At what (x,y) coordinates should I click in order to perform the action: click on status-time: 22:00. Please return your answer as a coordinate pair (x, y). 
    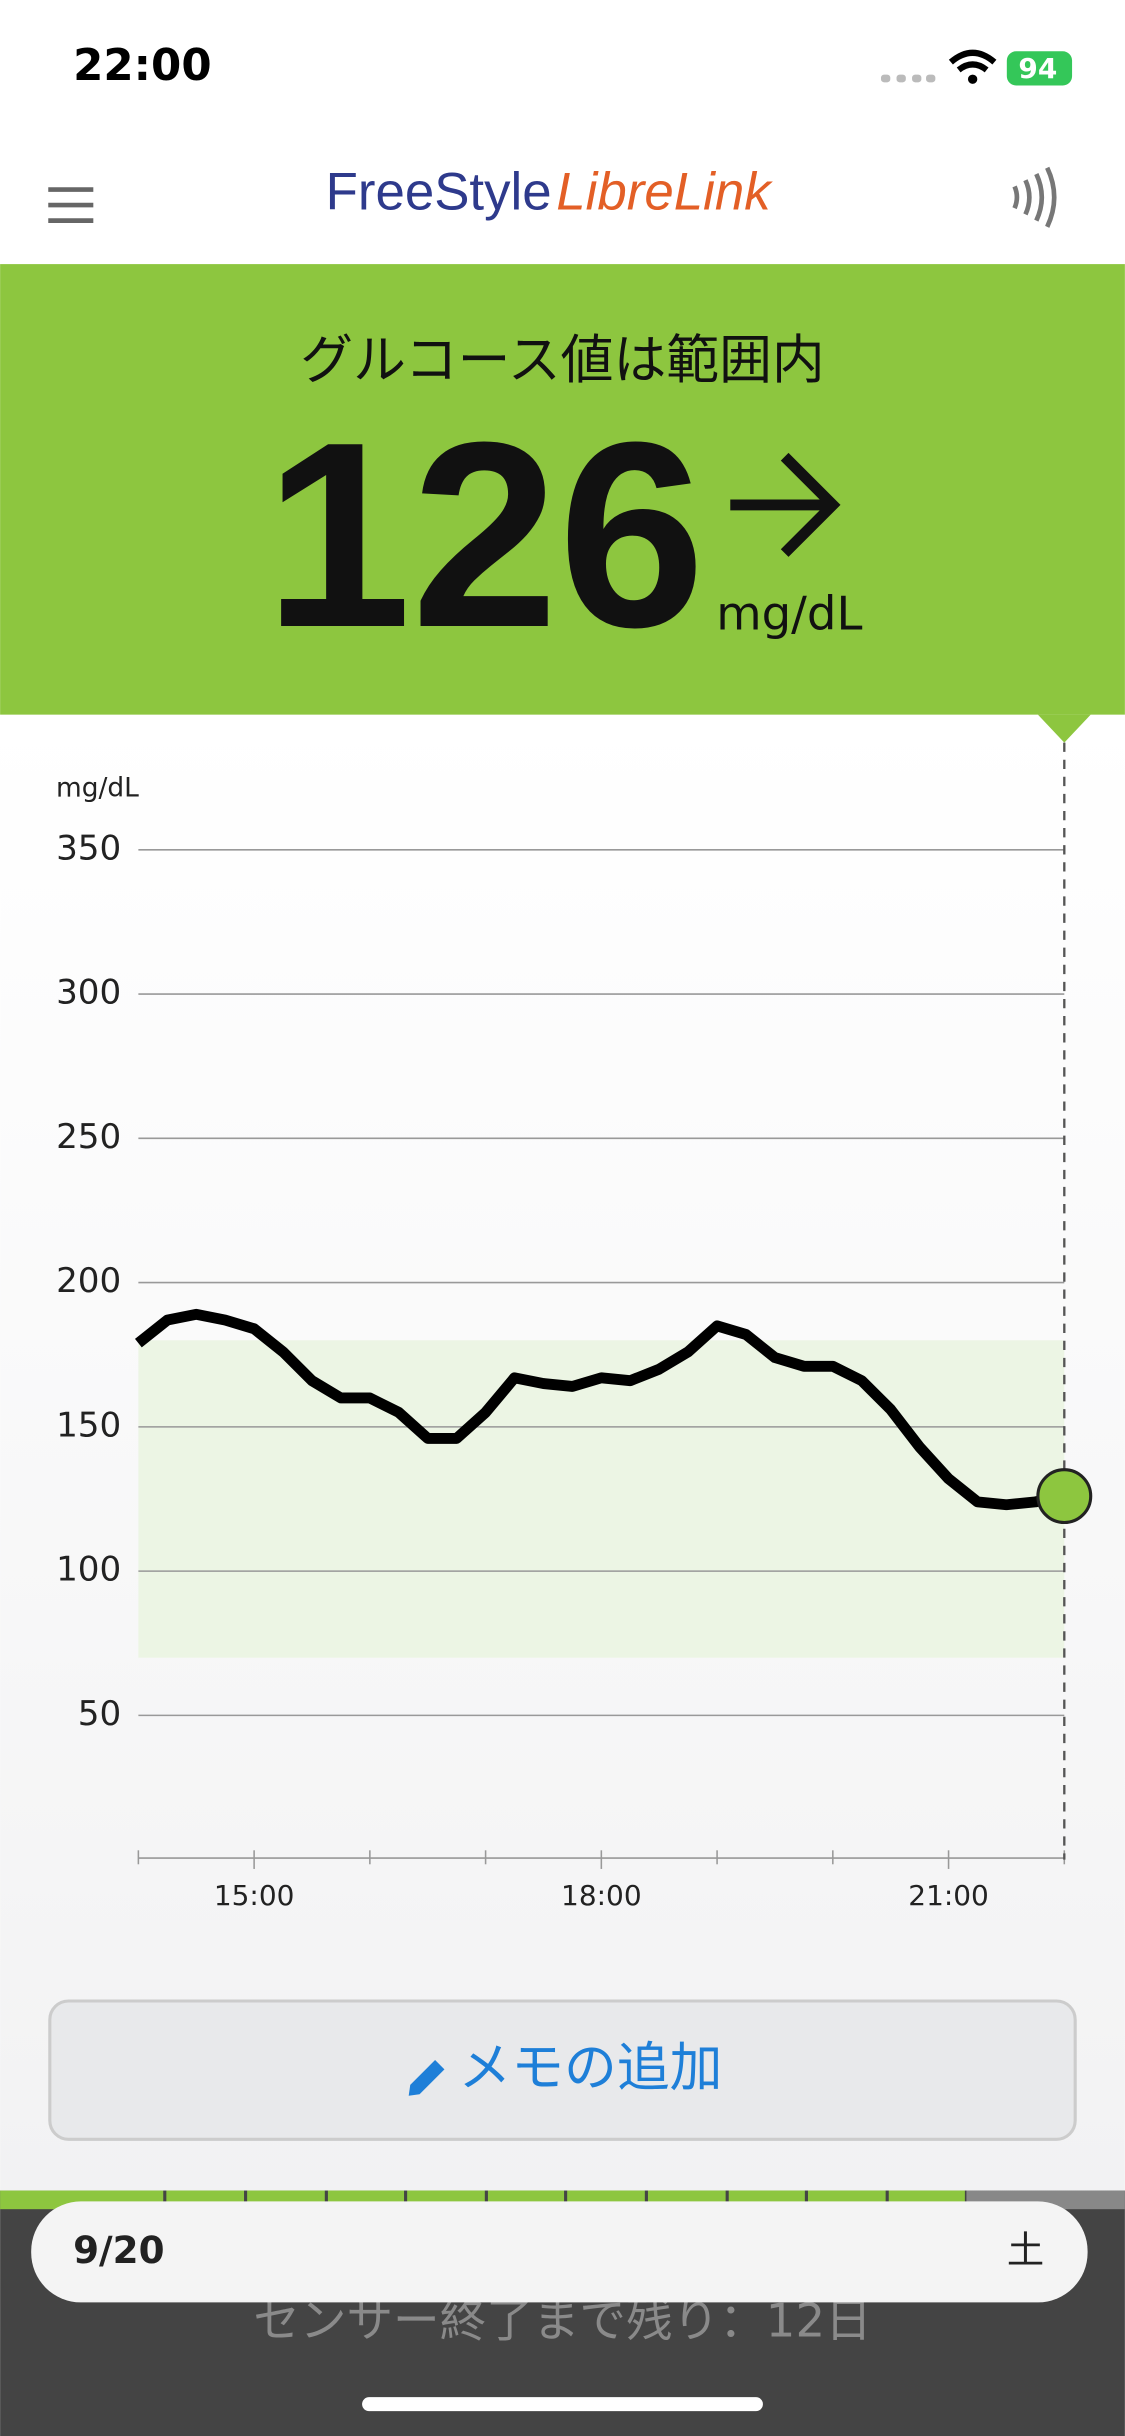
    Looking at the image, I should click on (142, 66).